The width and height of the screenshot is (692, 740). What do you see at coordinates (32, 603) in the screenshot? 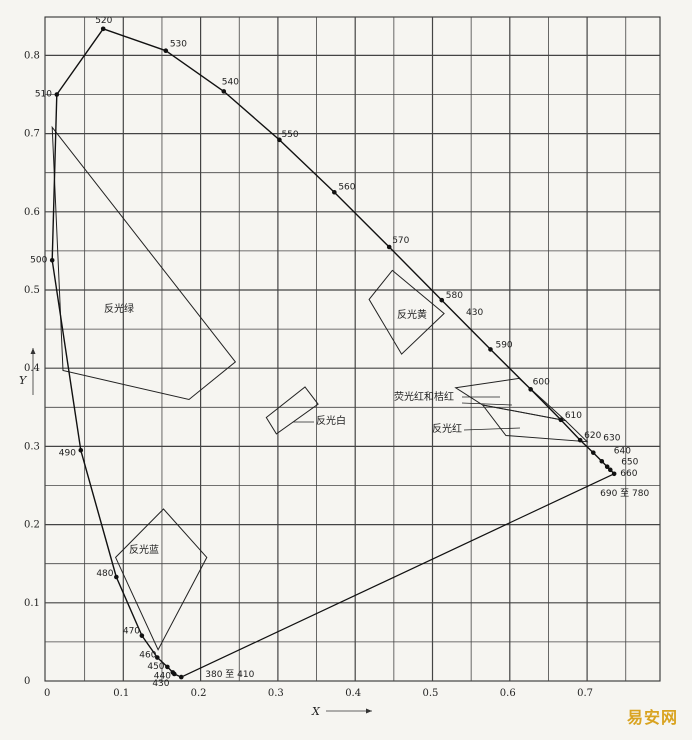
I see `y-tick-label: 0.1` at bounding box center [32, 603].